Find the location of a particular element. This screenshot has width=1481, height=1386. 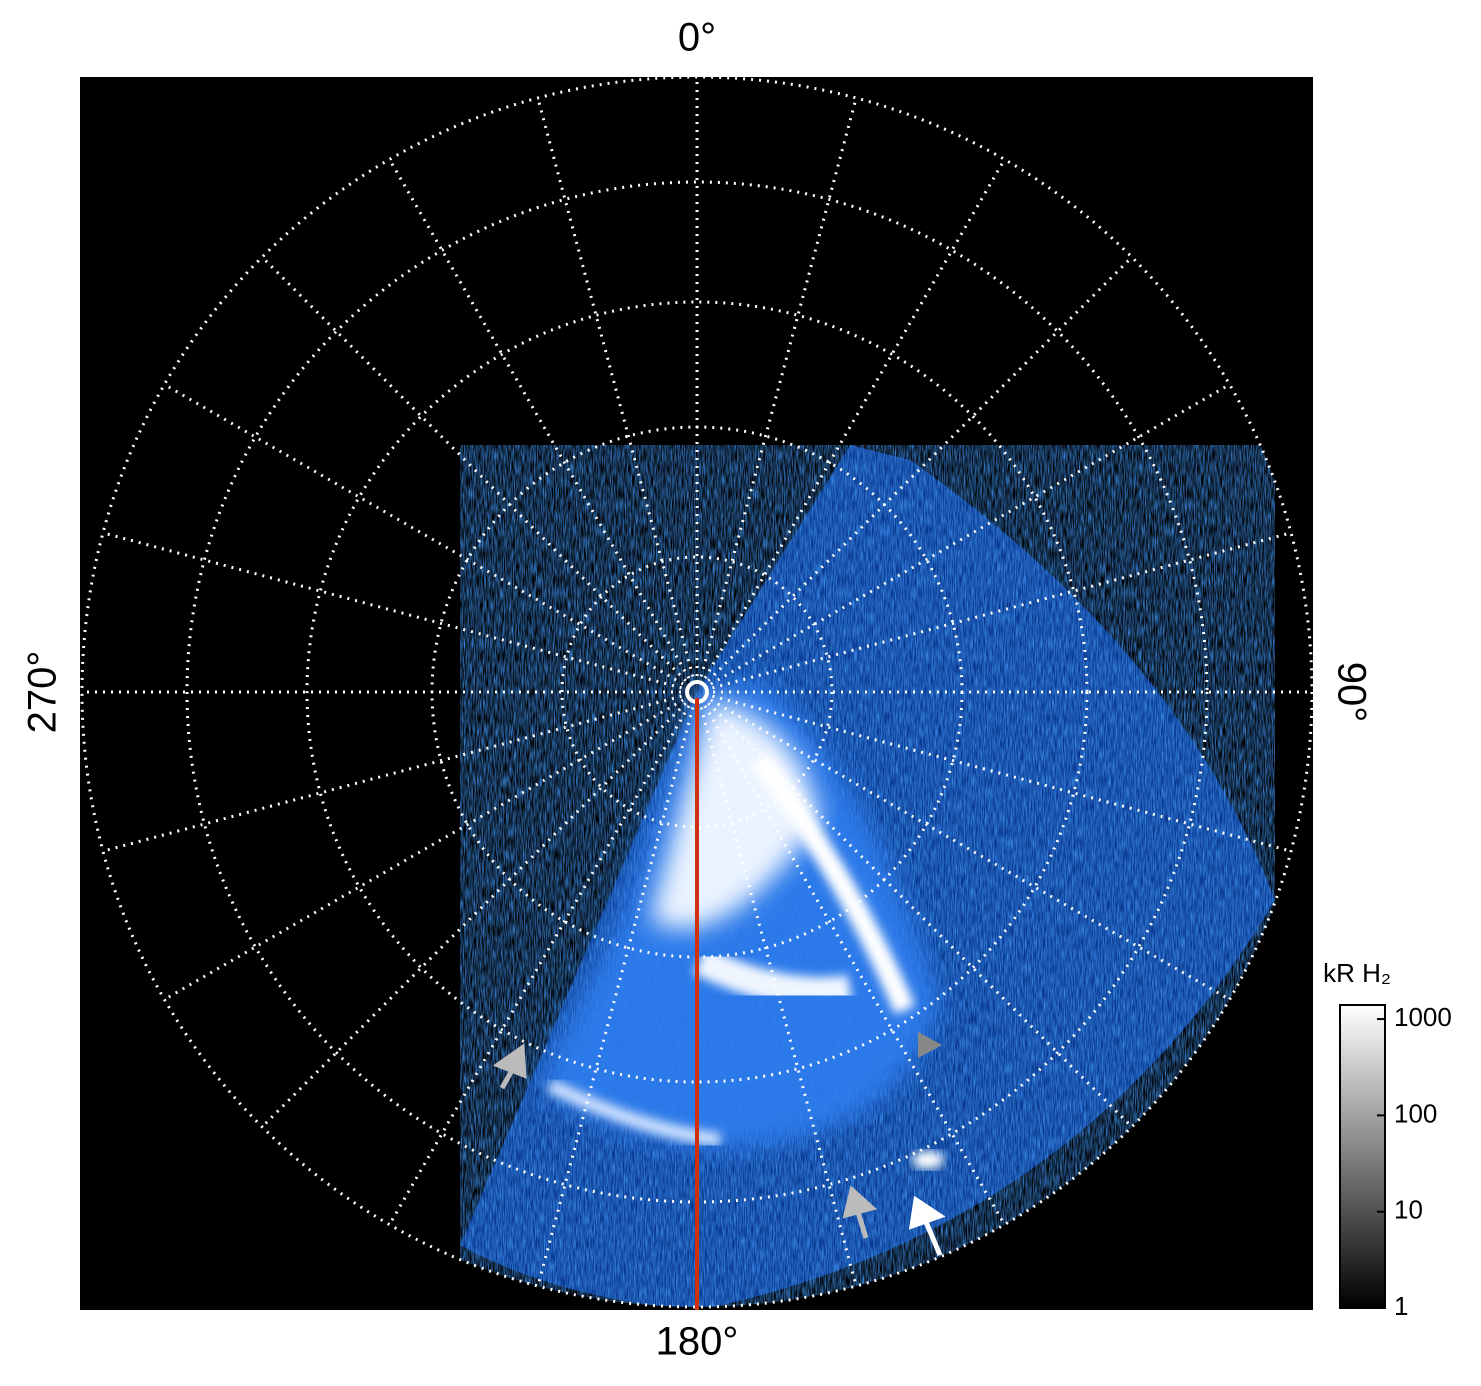

angle-label: 0° is located at coordinates (697, 38).